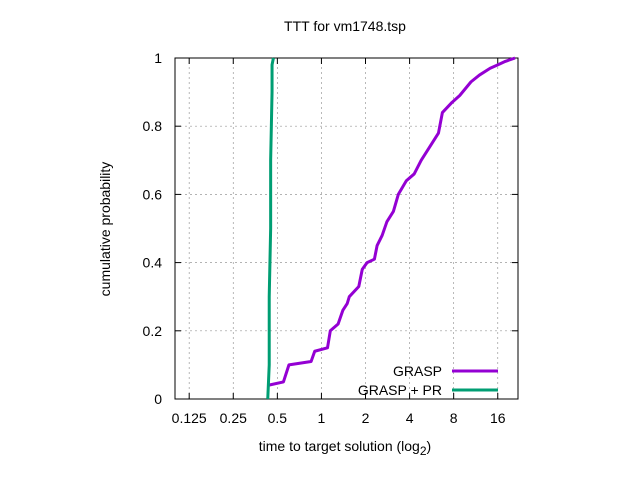 Image resolution: width=640 pixels, height=480 pixels. I want to click on x-axis-title: time to target solution (log2), so click(345, 448).